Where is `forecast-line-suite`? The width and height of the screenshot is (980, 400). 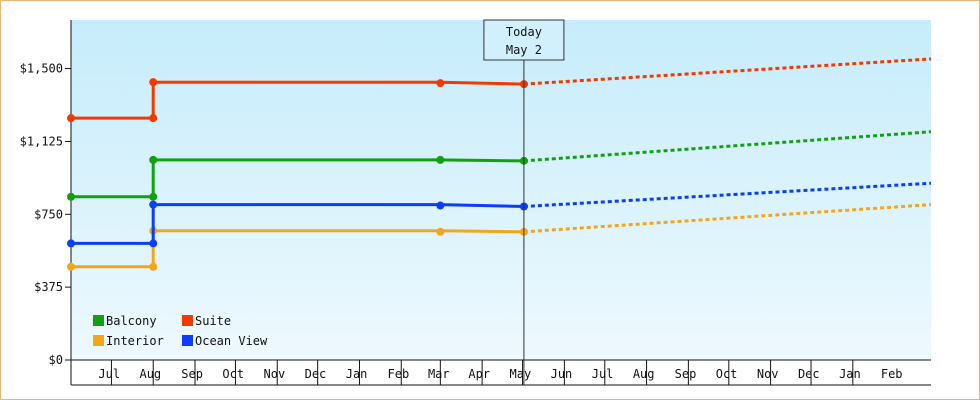
forecast-line-suite is located at coordinates (727, 71).